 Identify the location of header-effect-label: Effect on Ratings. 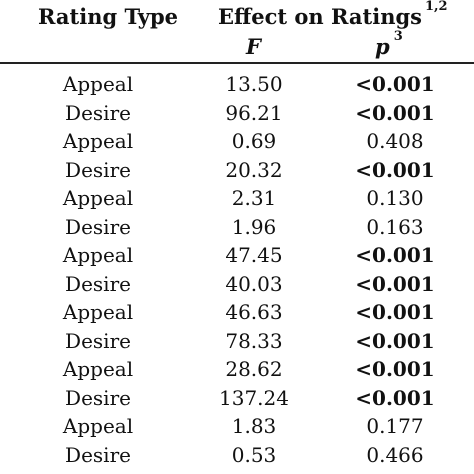
(320, 16).